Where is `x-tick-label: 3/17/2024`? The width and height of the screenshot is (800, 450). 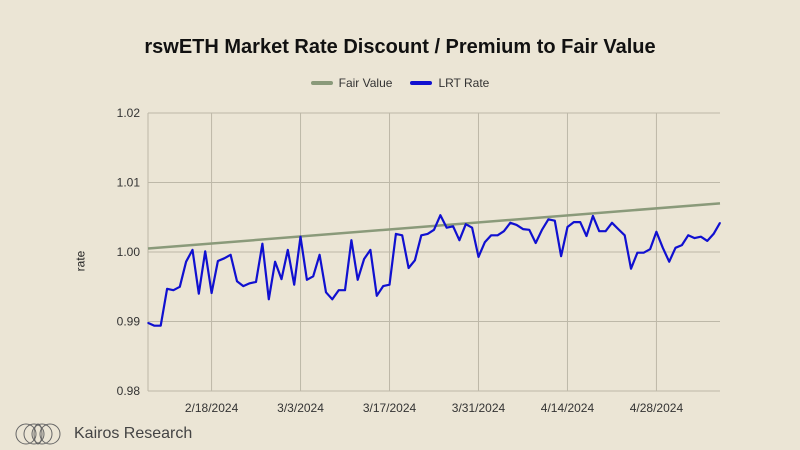 x-tick-label: 3/17/2024 is located at coordinates (390, 408).